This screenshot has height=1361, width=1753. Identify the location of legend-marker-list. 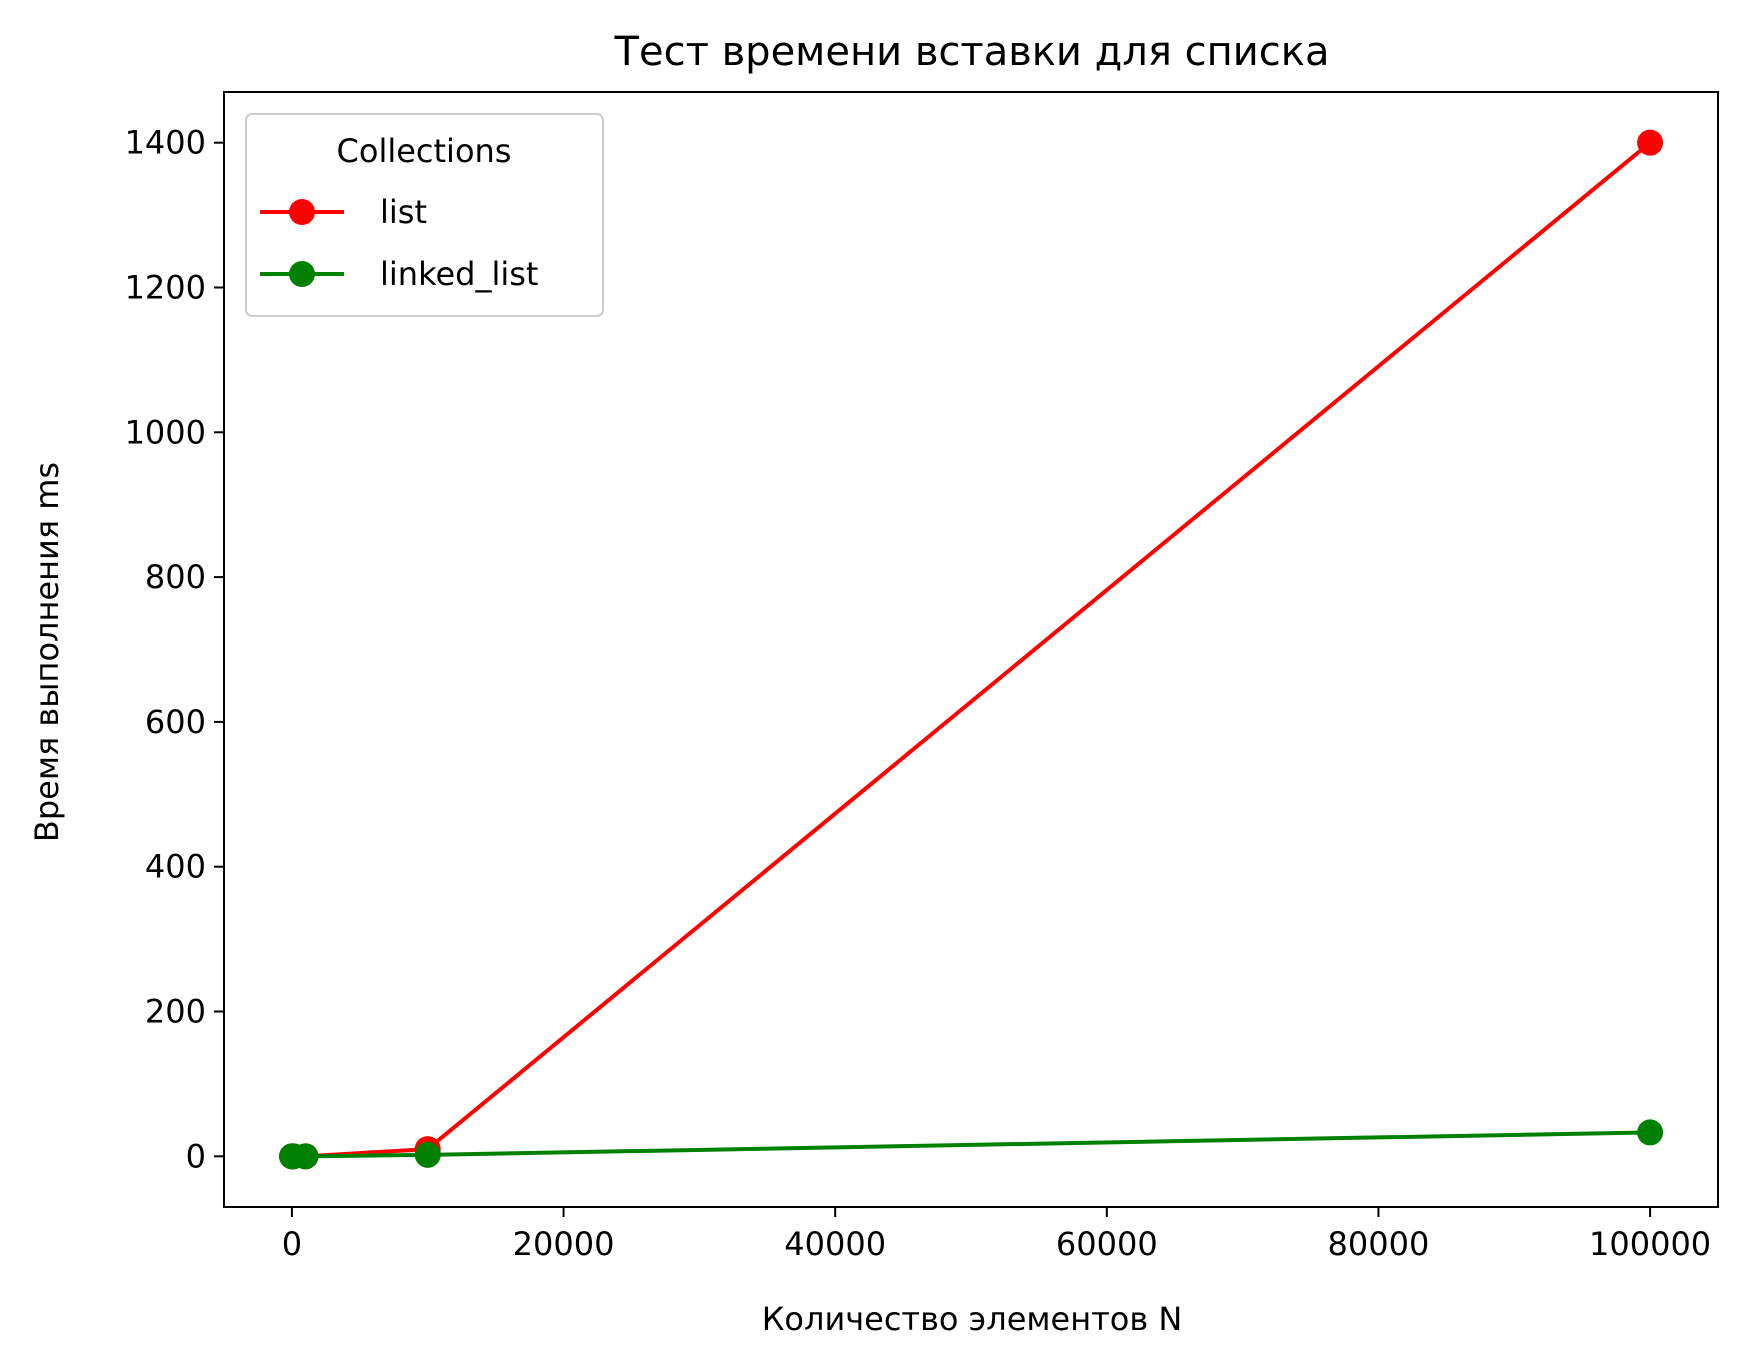
(302, 212).